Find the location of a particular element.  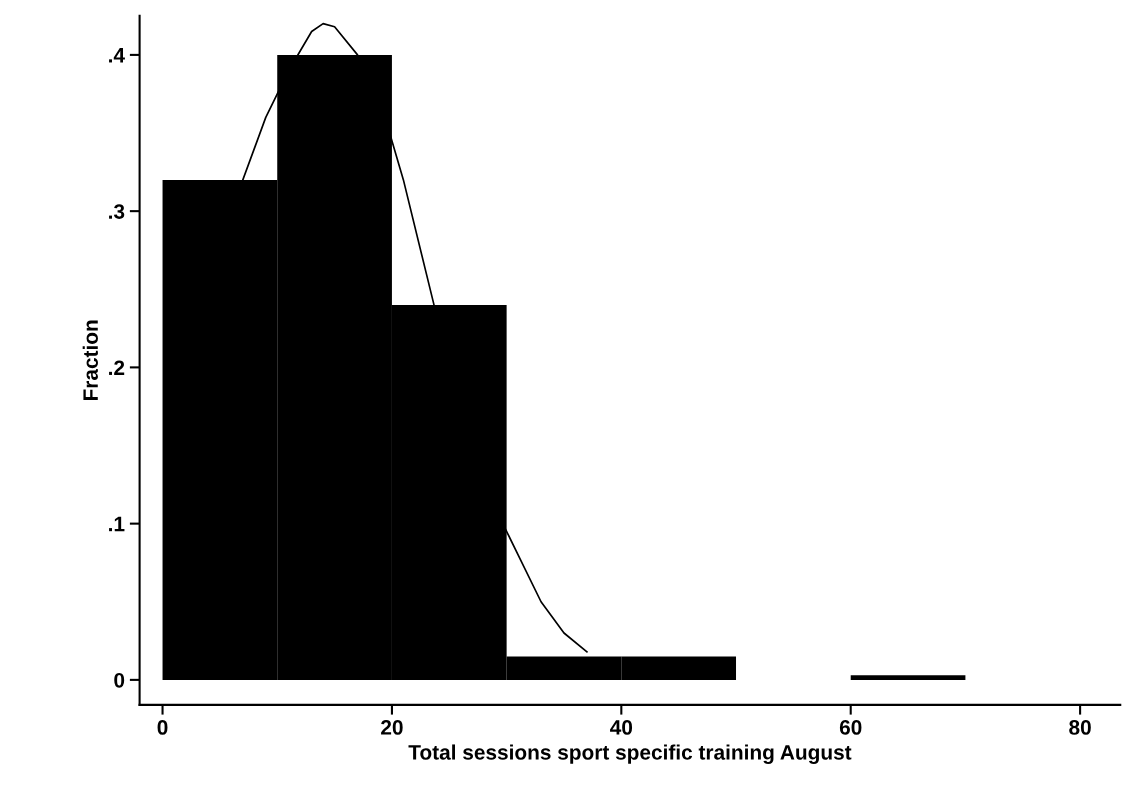

y-tick-label: 0 is located at coordinates (119, 680).